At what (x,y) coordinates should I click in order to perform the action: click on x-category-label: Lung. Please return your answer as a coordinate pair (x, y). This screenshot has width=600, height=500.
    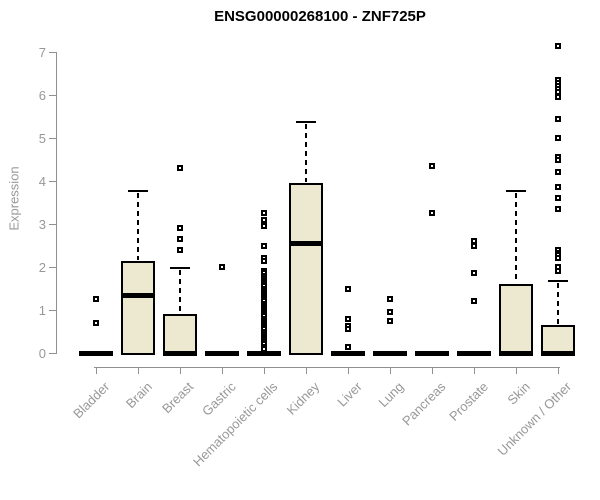
    Looking at the image, I should click on (391, 395).